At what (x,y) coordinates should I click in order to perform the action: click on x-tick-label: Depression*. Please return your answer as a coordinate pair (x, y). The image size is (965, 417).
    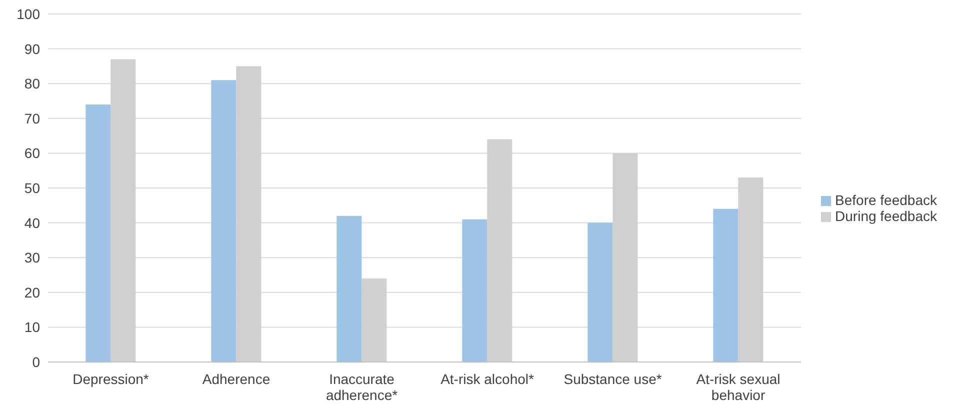
    Looking at the image, I should click on (111, 379).